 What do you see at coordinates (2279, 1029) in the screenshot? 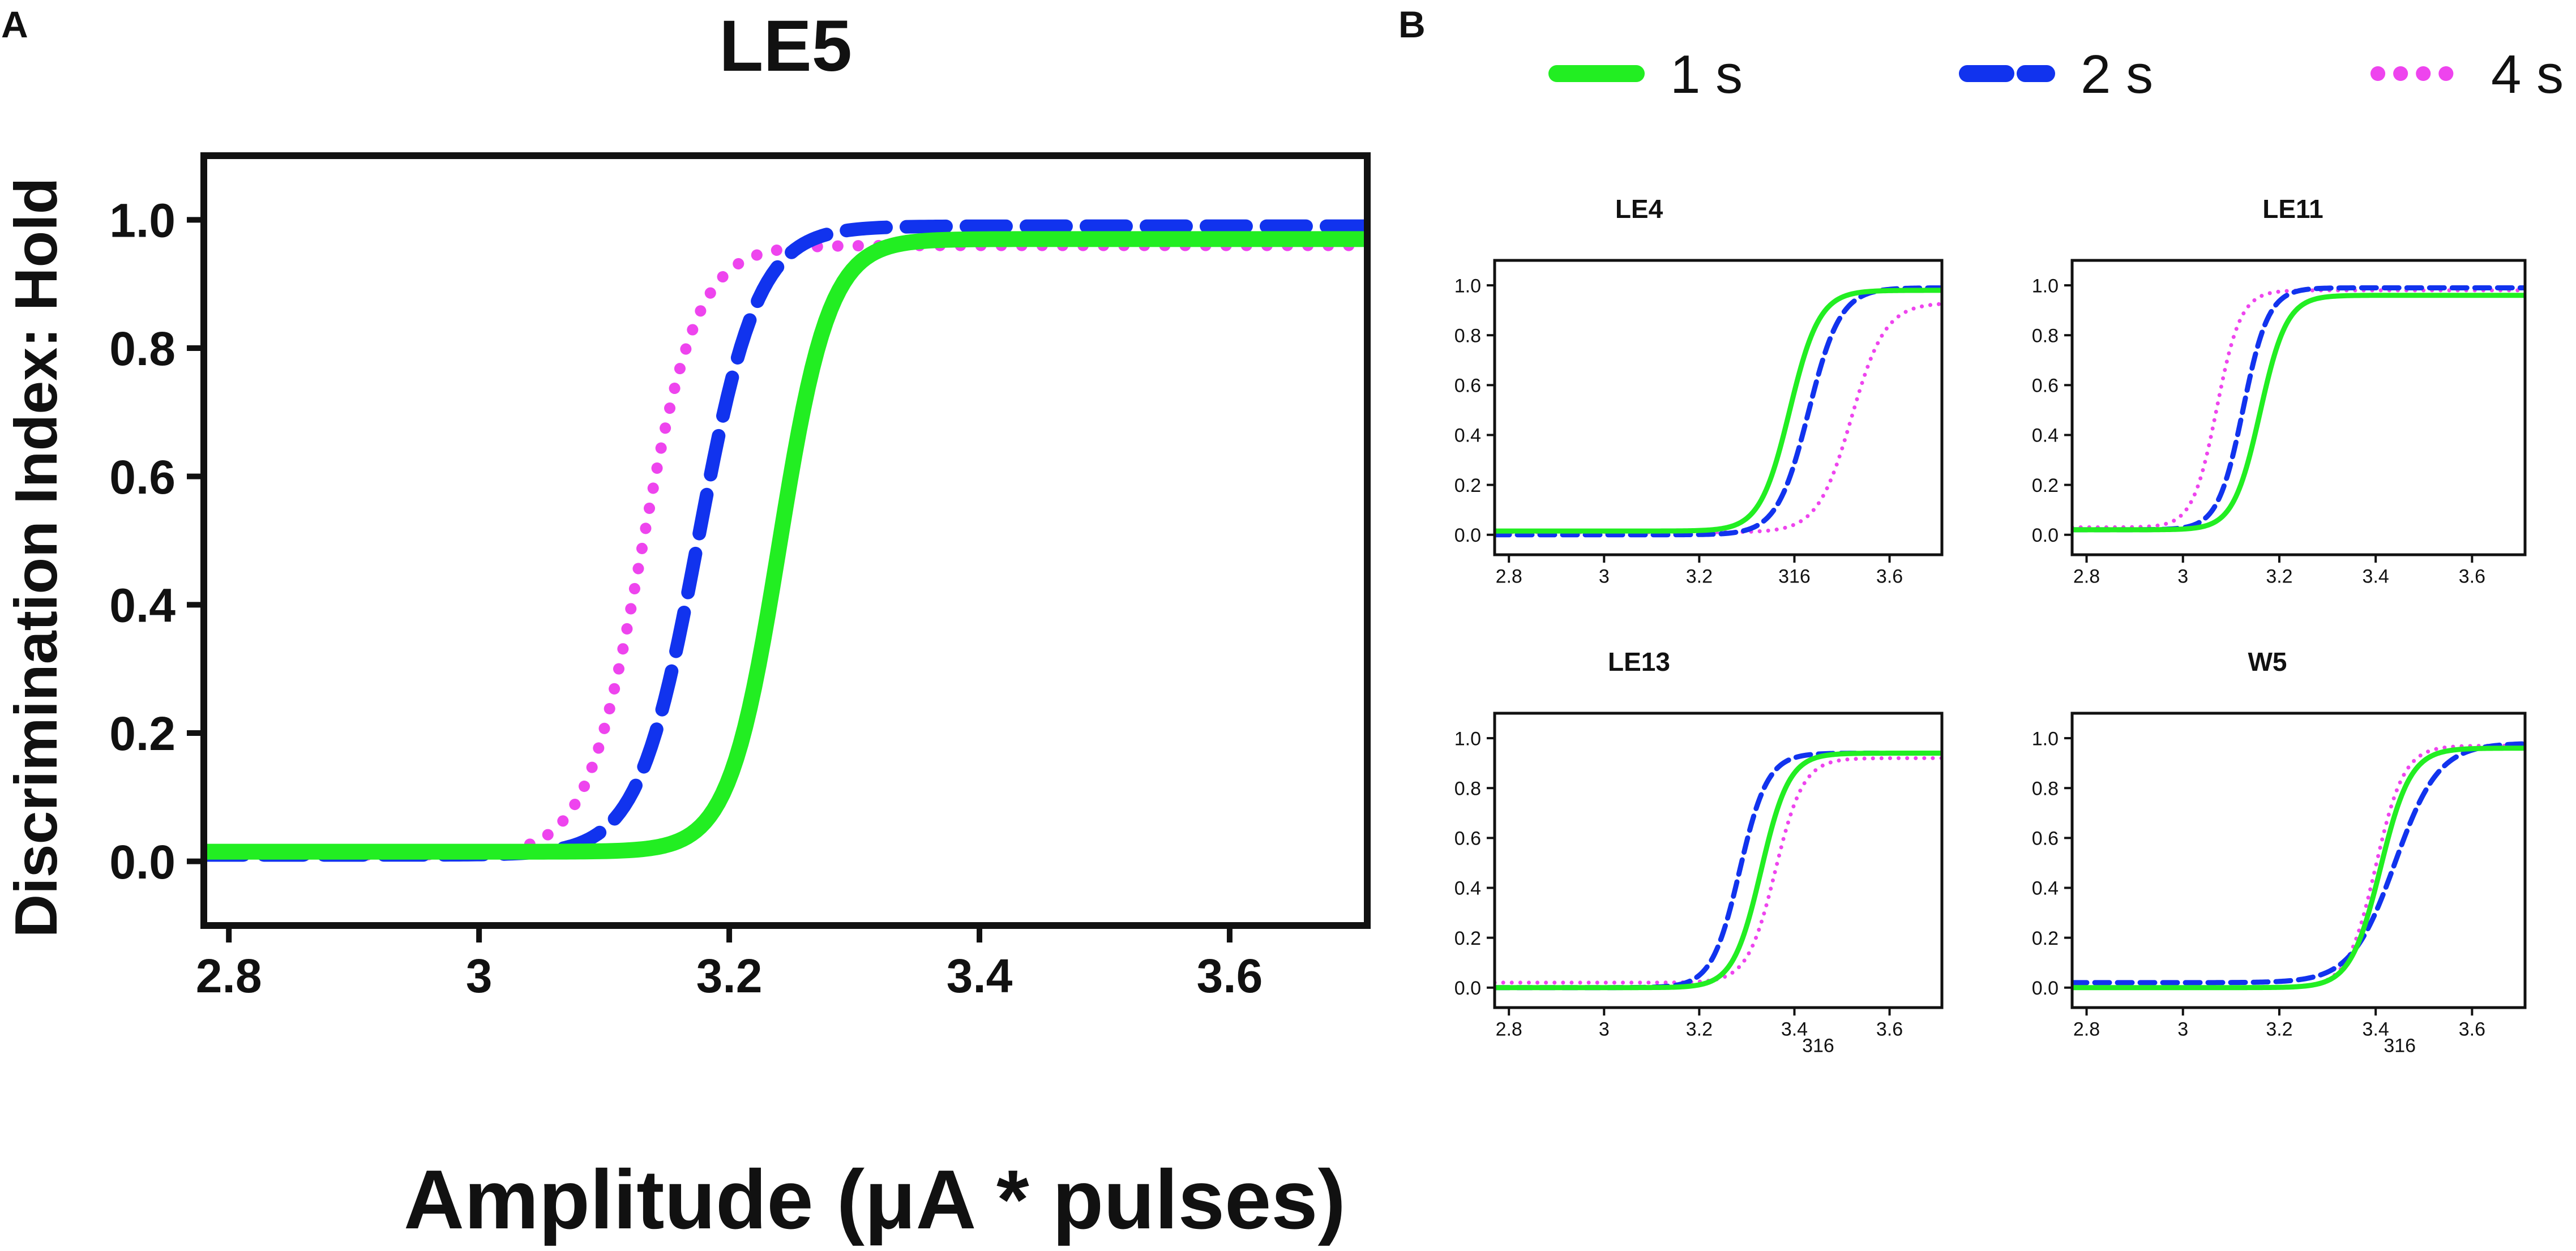
I see `chart-w5-x-tick-label: 3.2` at bounding box center [2279, 1029].